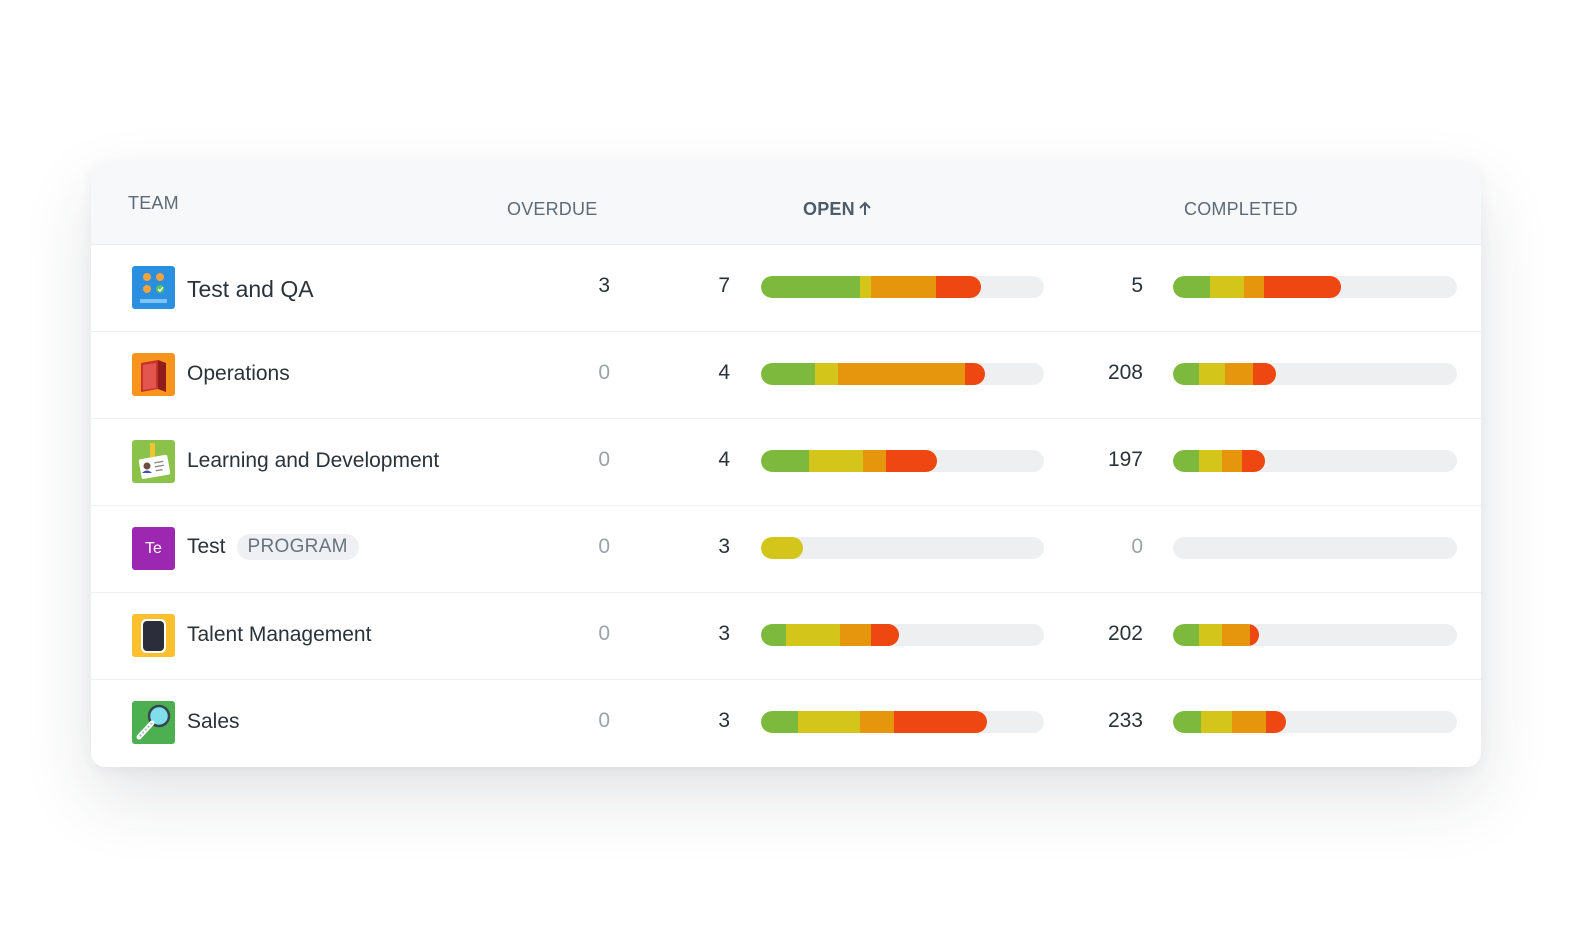  I want to click on team-name: Test and QA, so click(250, 289).